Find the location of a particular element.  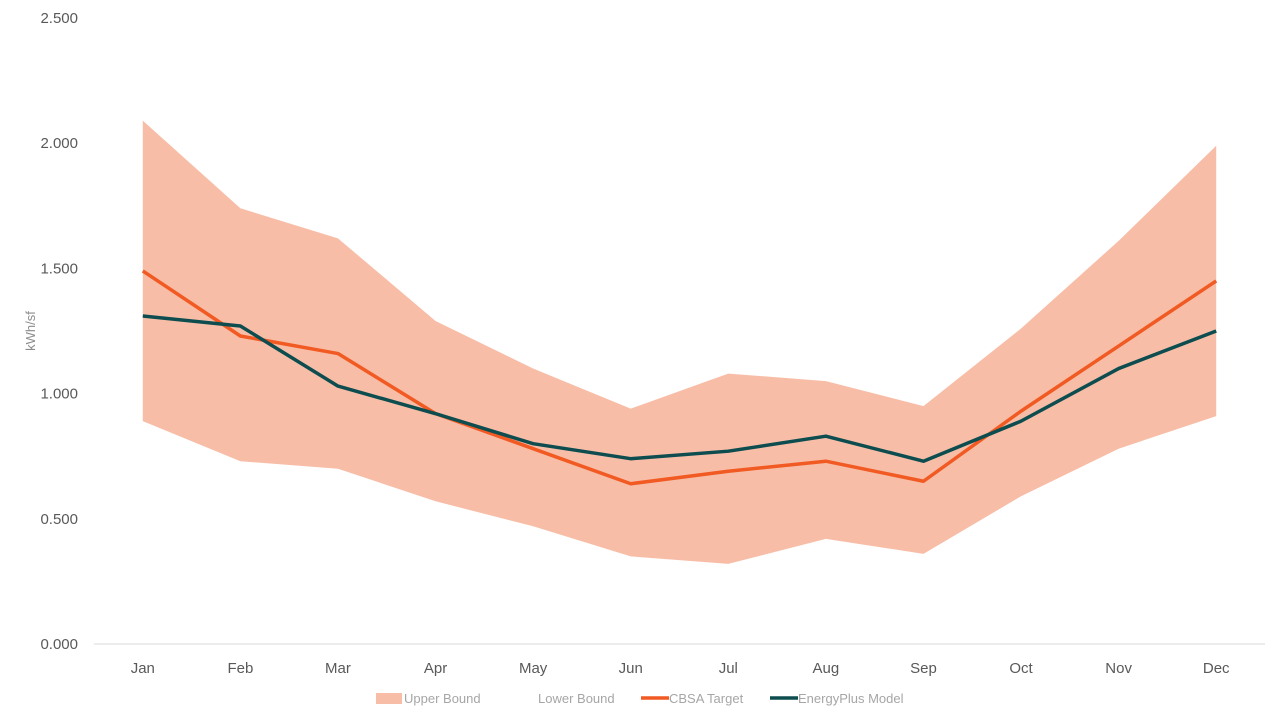

x-tick-label: Nov is located at coordinates (1118, 668).